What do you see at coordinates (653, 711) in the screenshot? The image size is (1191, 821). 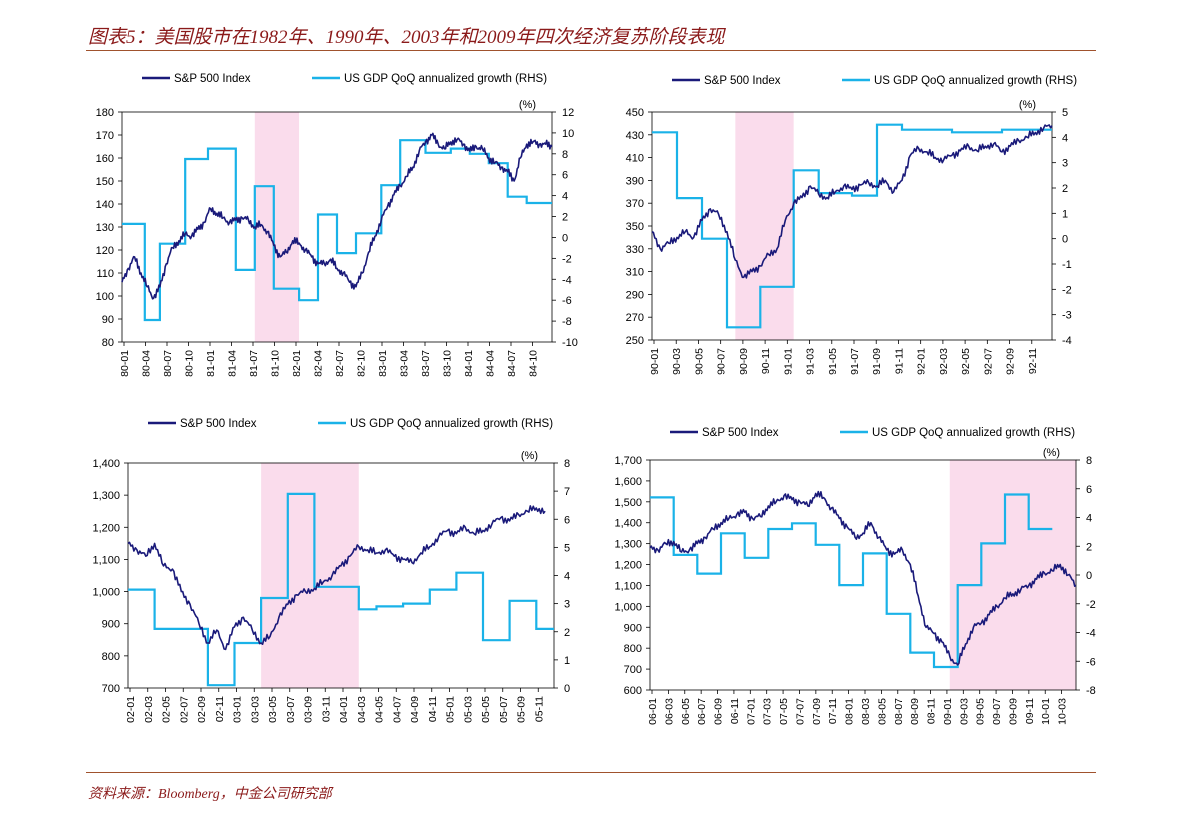 I see `x-tick-label: 06-01` at bounding box center [653, 711].